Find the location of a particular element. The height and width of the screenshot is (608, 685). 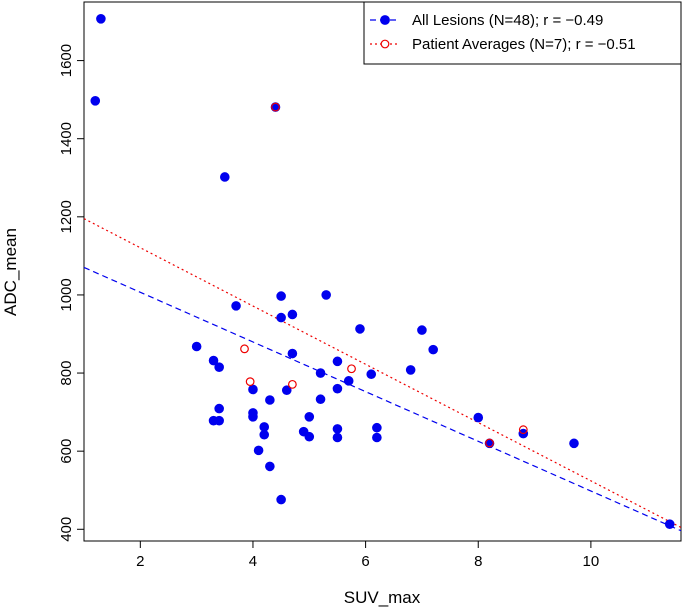

legend-box is located at coordinates (522, 33).